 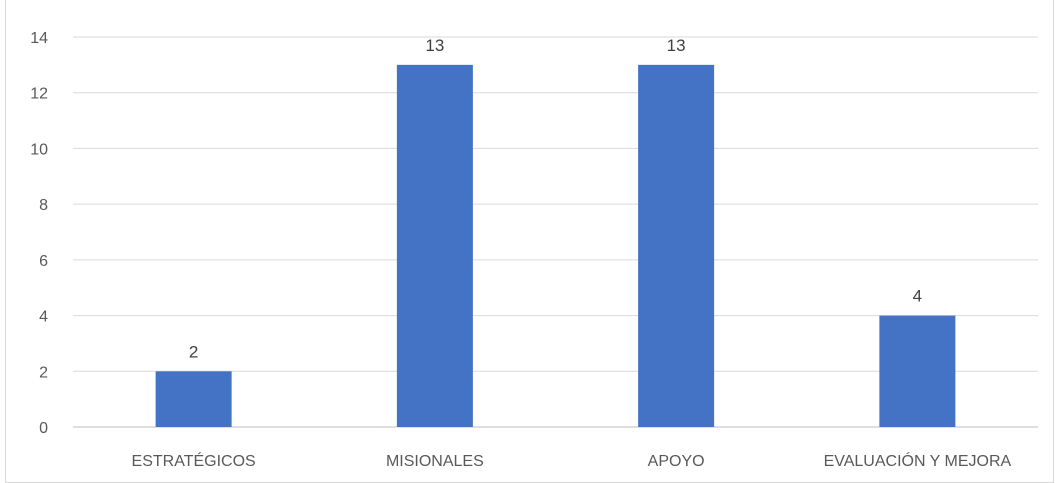 What do you see at coordinates (43, 205) in the screenshot?
I see `y-tick-label: 8` at bounding box center [43, 205].